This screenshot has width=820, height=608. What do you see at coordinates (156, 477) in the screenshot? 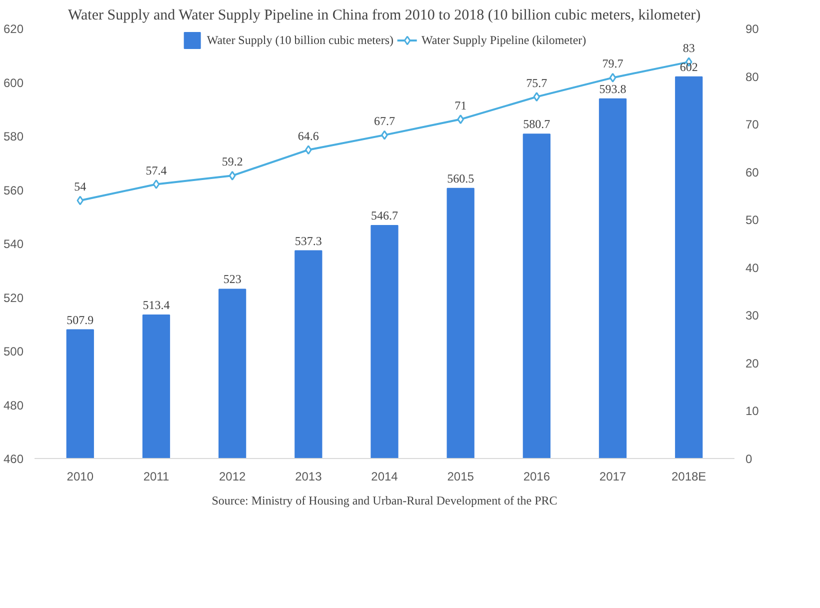
I see `x-tick-label: 2011` at bounding box center [156, 477].